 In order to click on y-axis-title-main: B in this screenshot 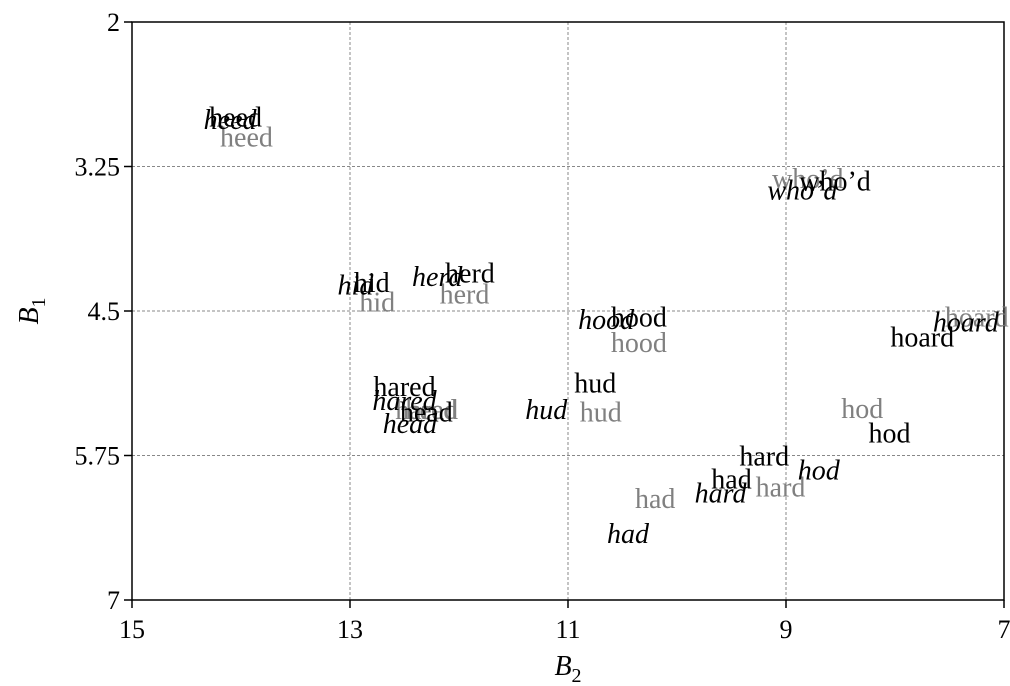, I will do `click(29, 315)`.